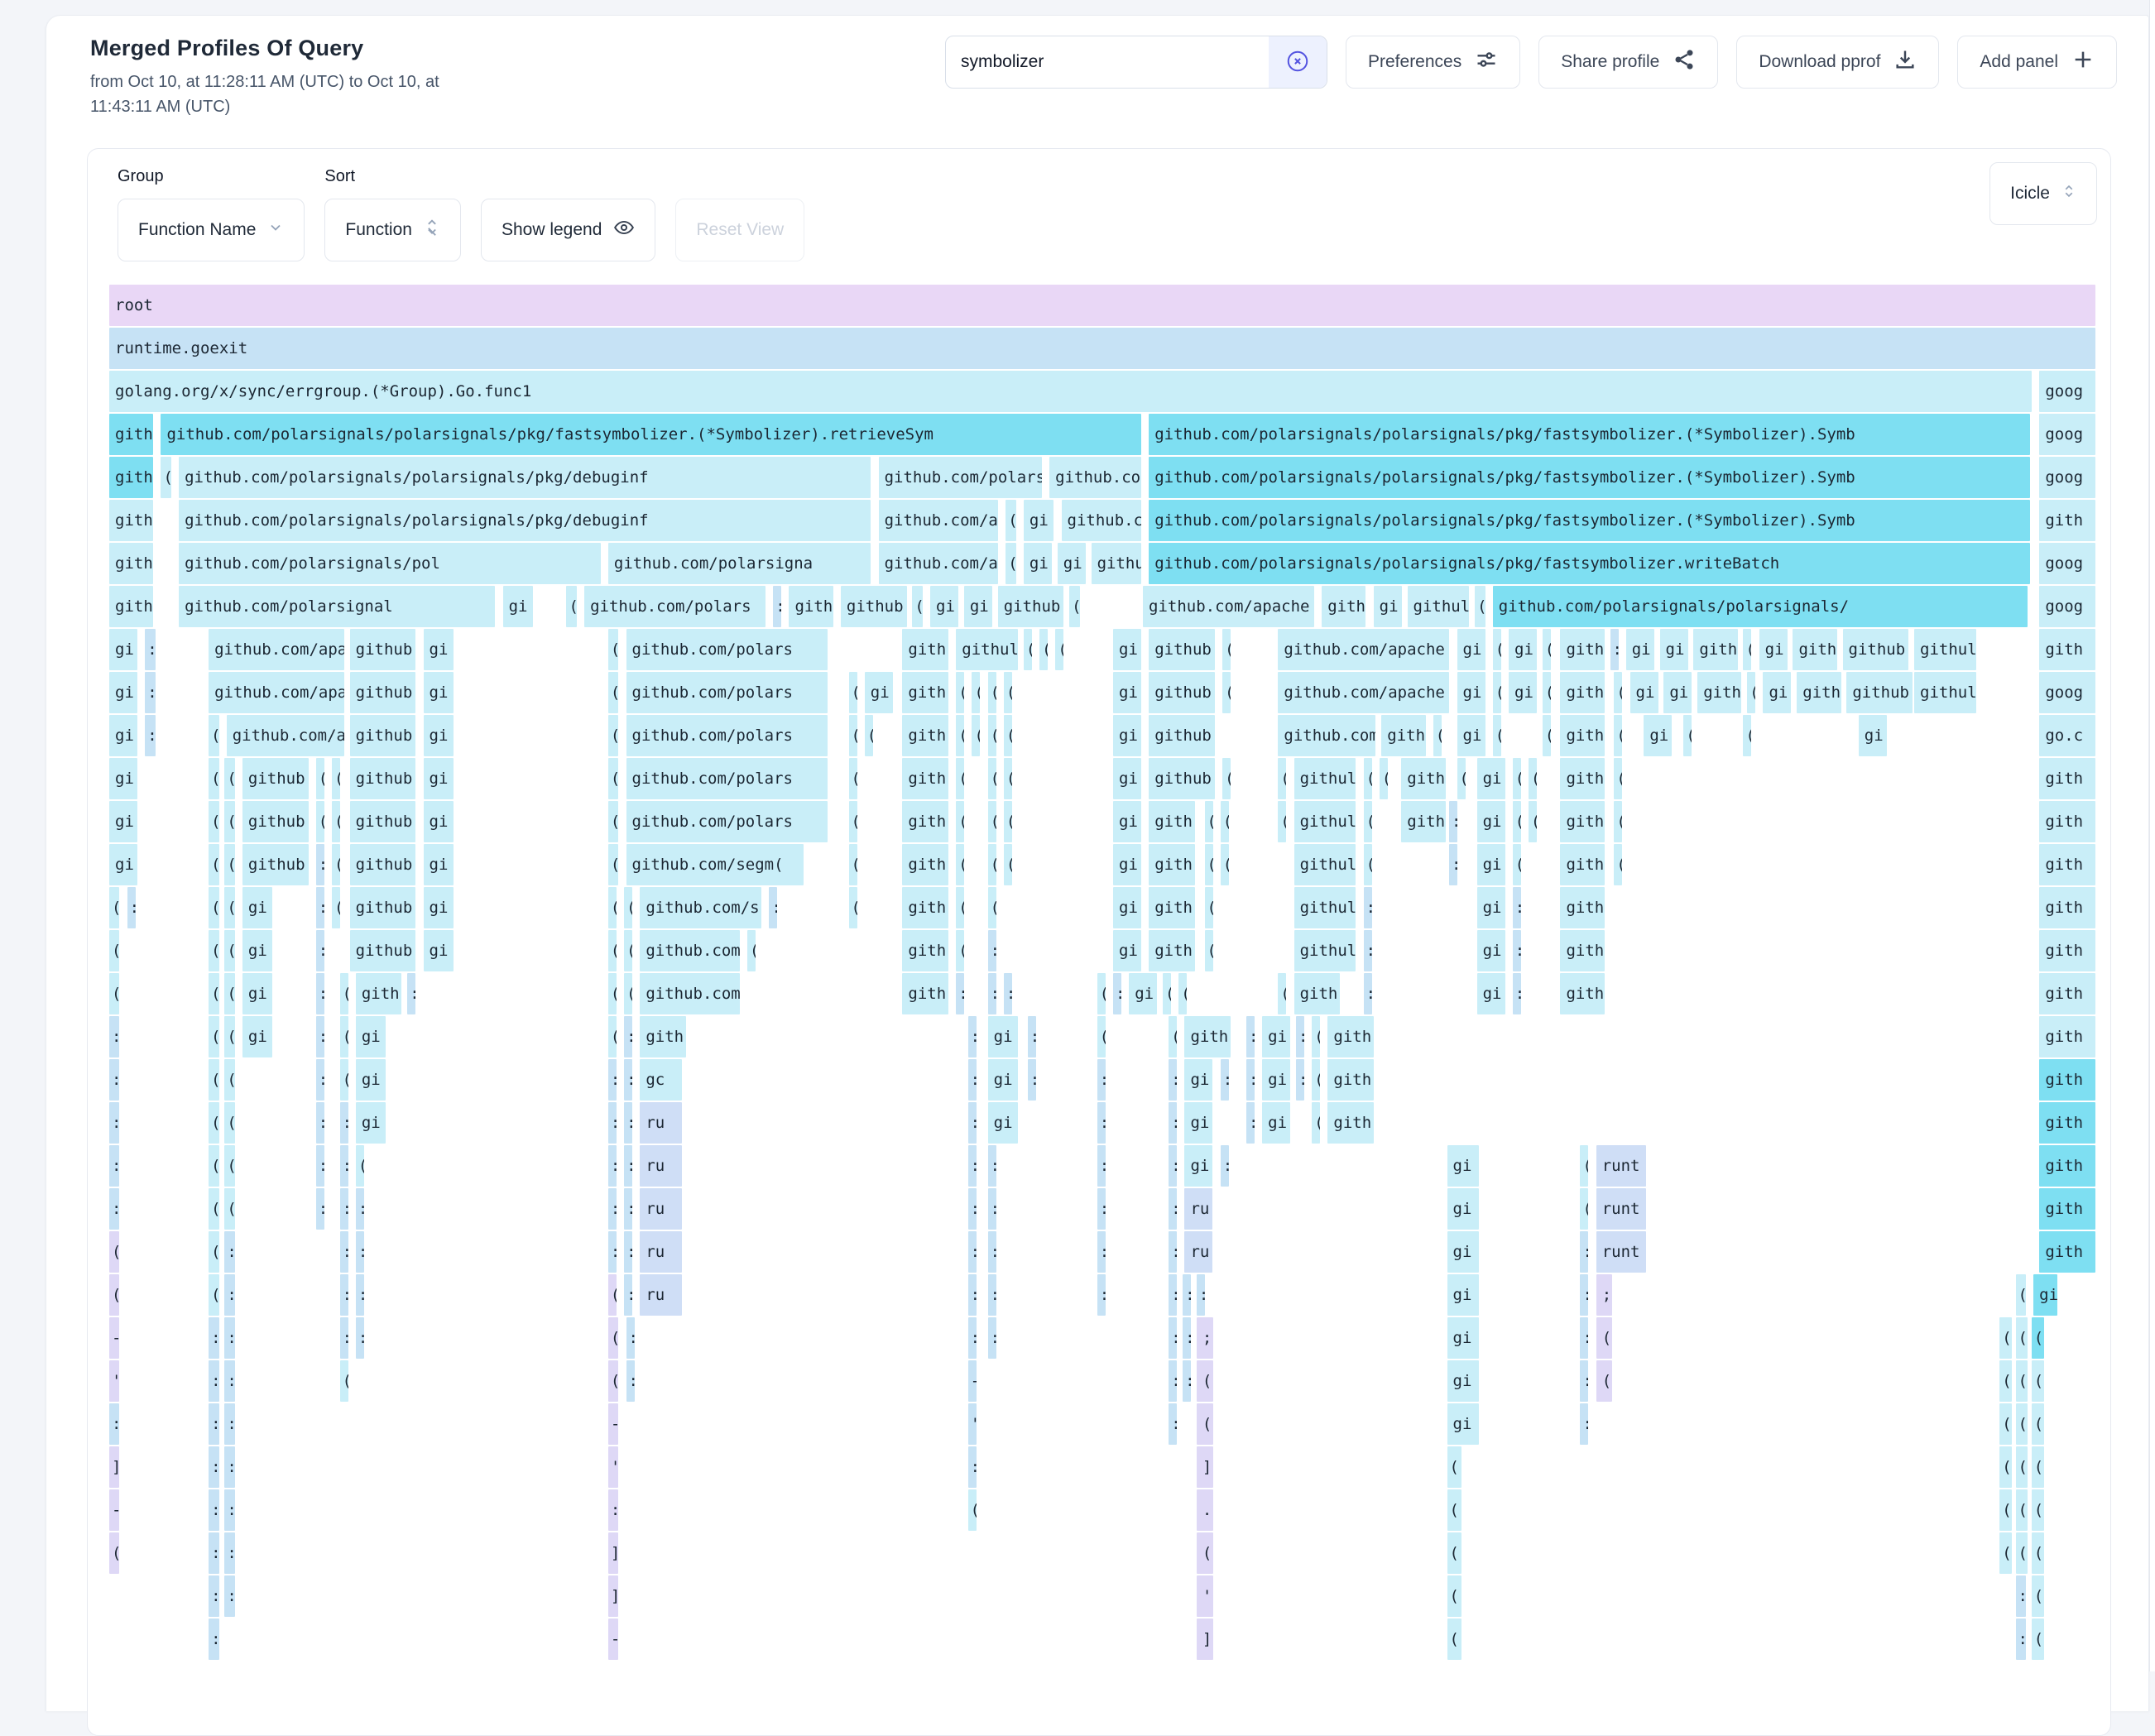 This screenshot has height=1736, width=2155. Describe the element at coordinates (2067, 434) in the screenshot. I see `flame-cell: goog` at that location.